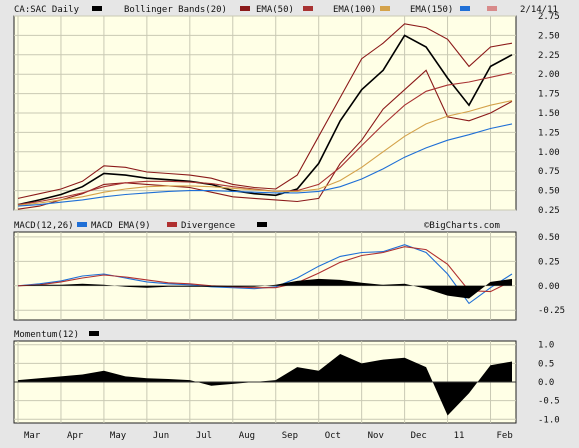 Image resolution: width=579 pixels, height=448 pixels. I want to click on x-tick-label: Jun, so click(161, 436).